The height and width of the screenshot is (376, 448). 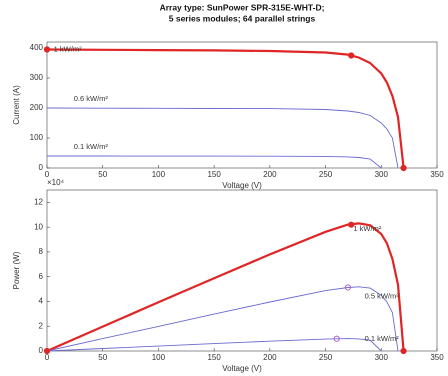 I want to click on y-tick-label: 4, so click(x=41, y=301).